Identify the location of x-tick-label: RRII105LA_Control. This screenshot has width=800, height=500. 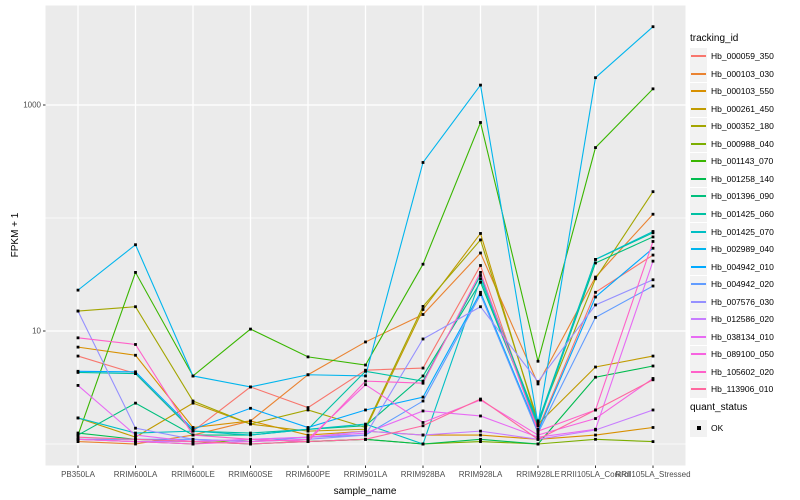
(595, 474).